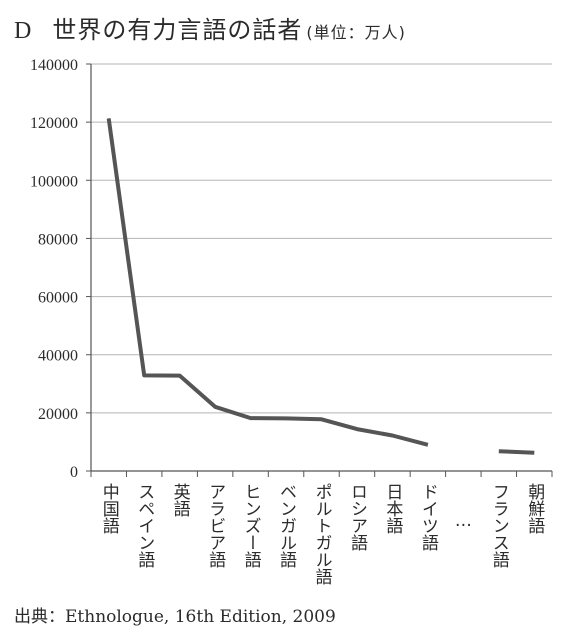 This screenshot has width=579, height=640. I want to click on source-note: 出典：Ethnologue, 16th Edition, 2009, so click(175, 614).